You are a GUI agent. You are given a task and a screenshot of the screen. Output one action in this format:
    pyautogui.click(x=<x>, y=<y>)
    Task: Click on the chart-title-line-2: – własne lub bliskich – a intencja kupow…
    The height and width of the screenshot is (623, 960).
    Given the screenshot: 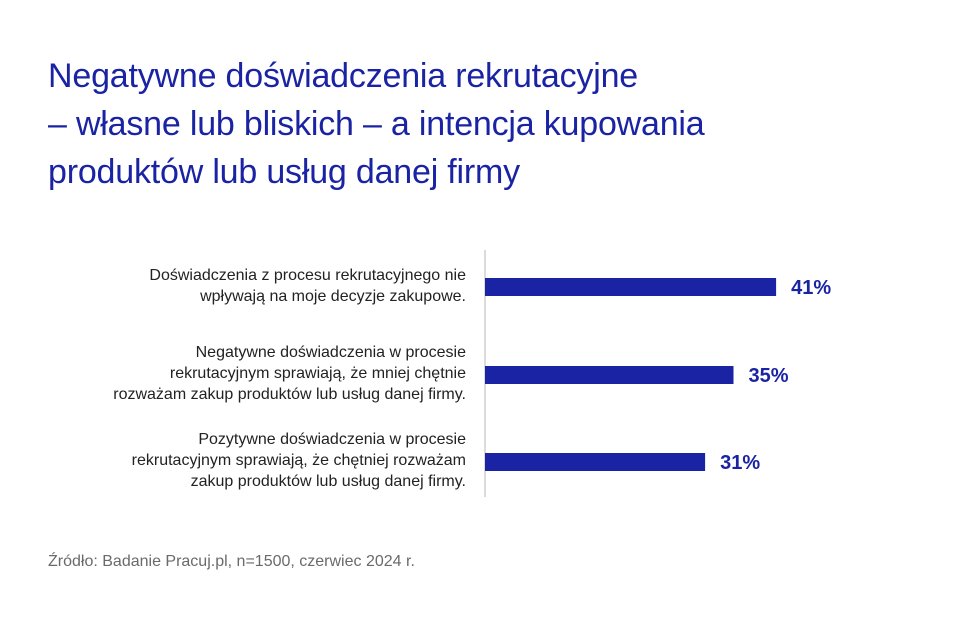 What is the action you would take?
    pyautogui.click(x=376, y=124)
    